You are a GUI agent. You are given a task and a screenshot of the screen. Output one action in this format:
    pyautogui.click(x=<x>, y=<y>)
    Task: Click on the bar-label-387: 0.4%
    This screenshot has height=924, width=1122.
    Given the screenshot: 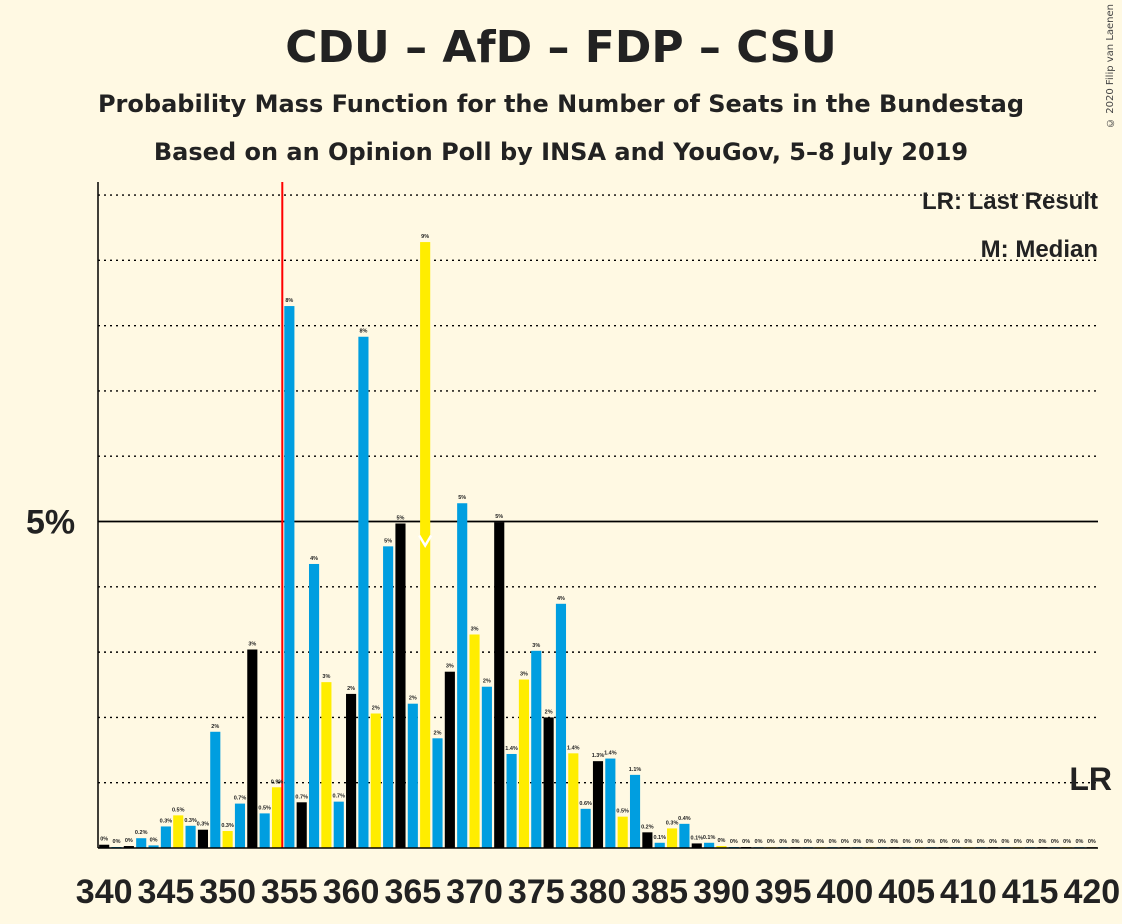 What is the action you would take?
    pyautogui.click(x=684, y=819)
    